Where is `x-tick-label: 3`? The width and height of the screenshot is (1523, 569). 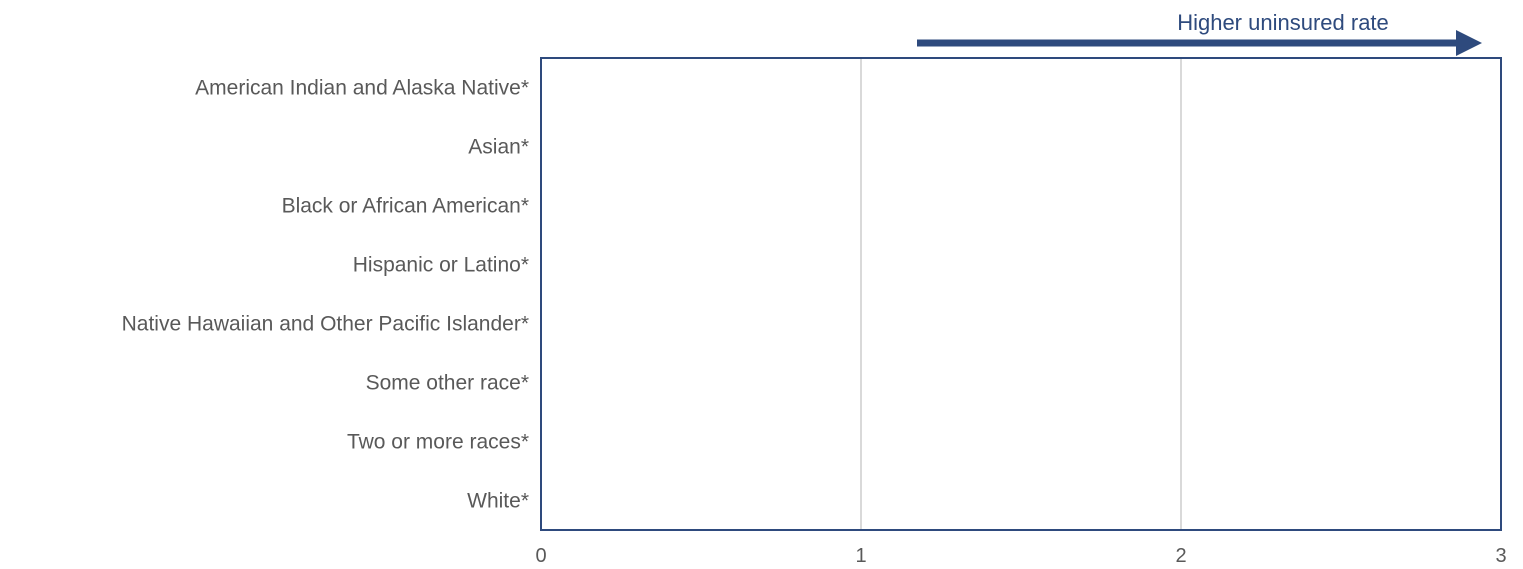
x-tick-label: 3 is located at coordinates (1500, 556).